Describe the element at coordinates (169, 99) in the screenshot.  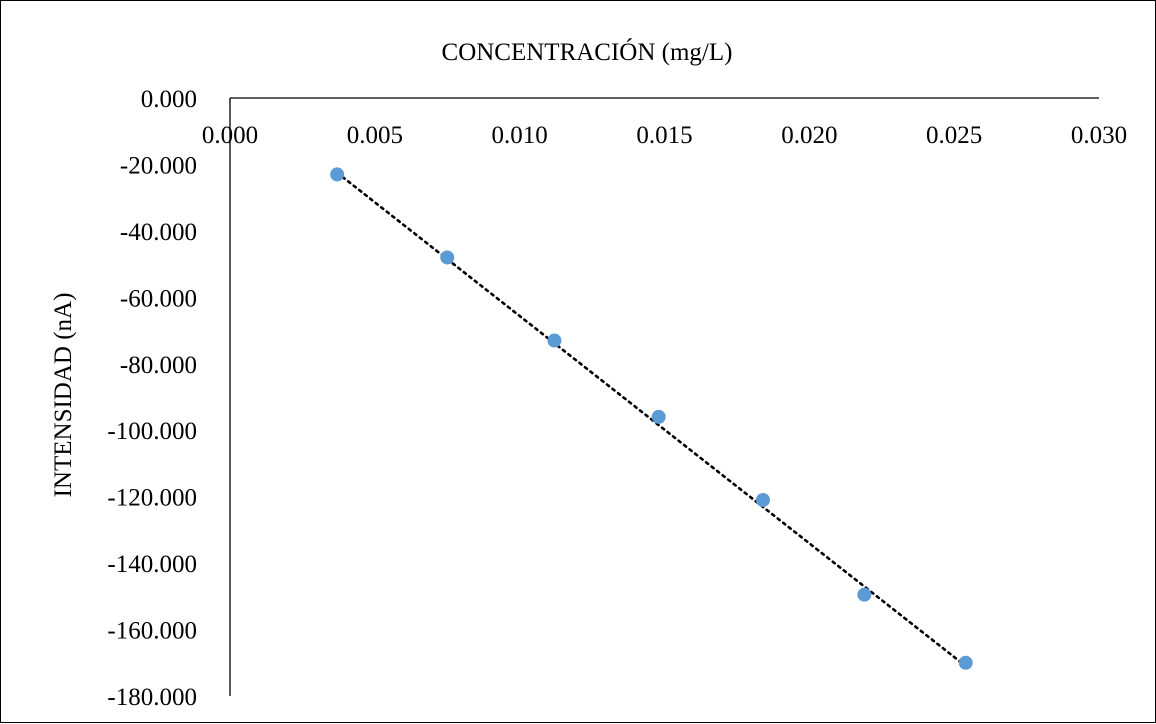
I see `y-tick-label: 0.000` at that location.